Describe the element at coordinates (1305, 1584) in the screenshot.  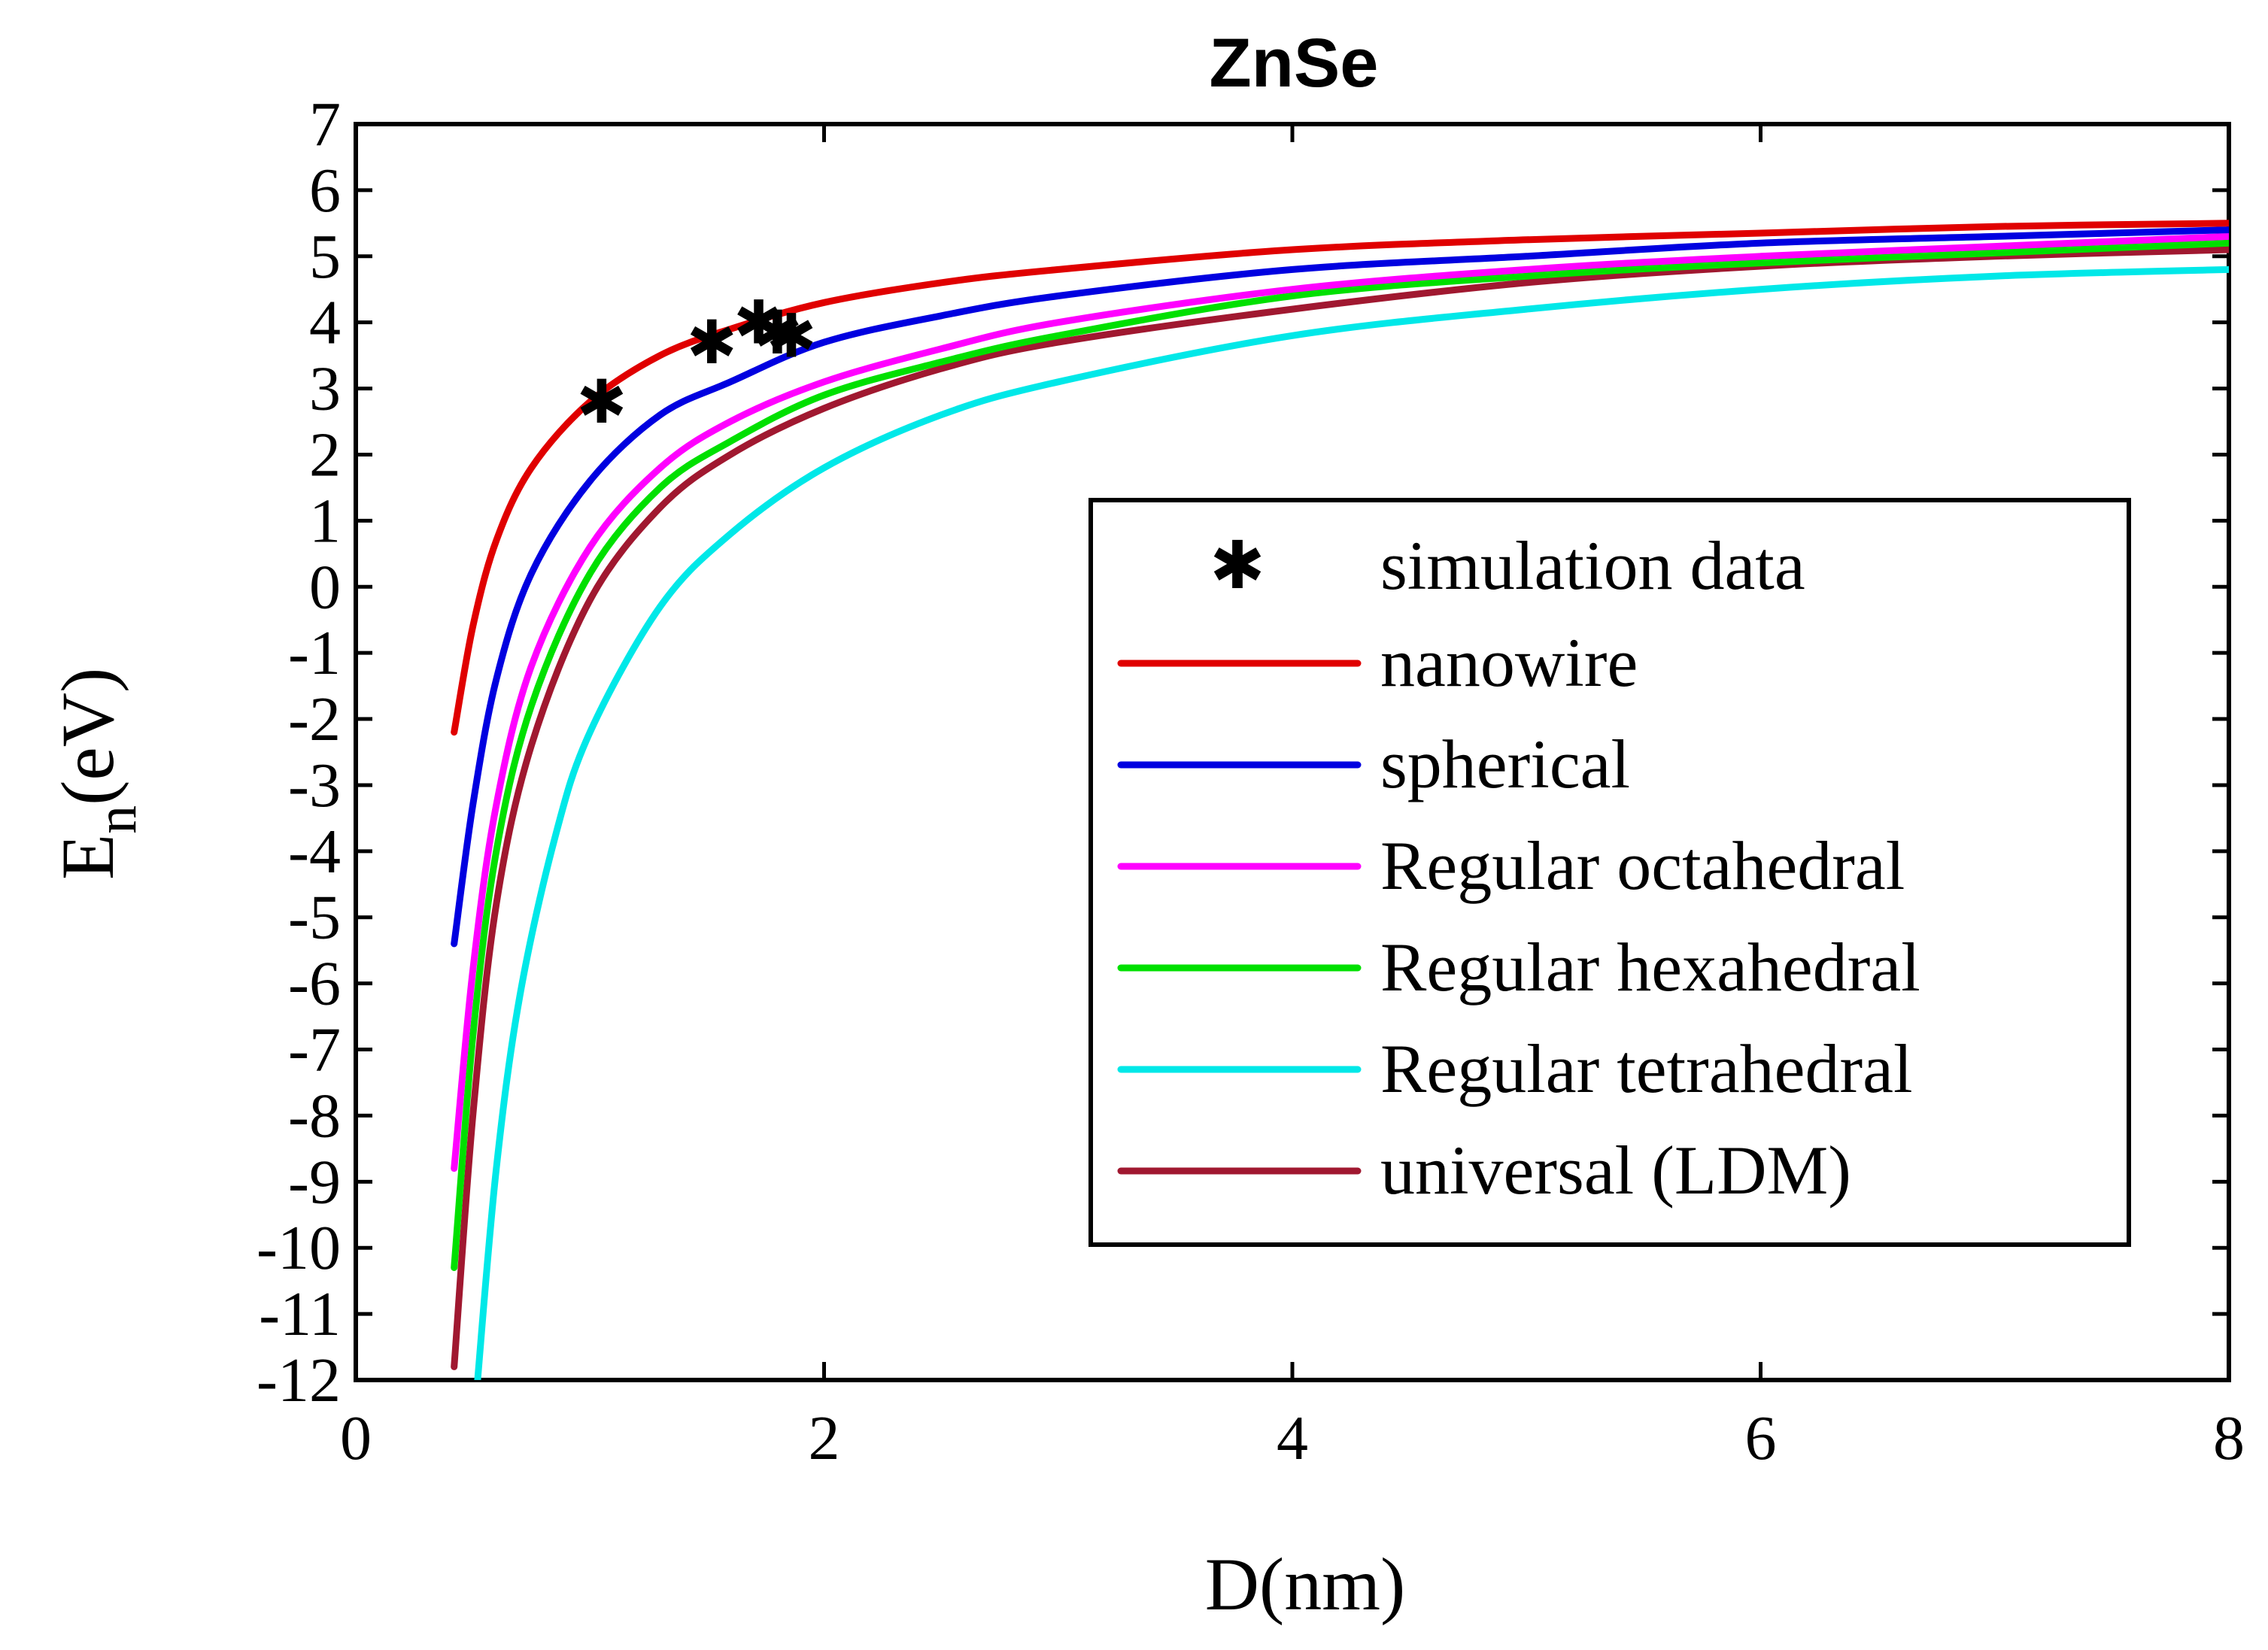
I see `x-axis-label: D(nm)` at that location.